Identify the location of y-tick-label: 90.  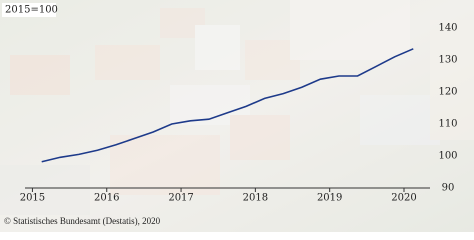
(448, 188).